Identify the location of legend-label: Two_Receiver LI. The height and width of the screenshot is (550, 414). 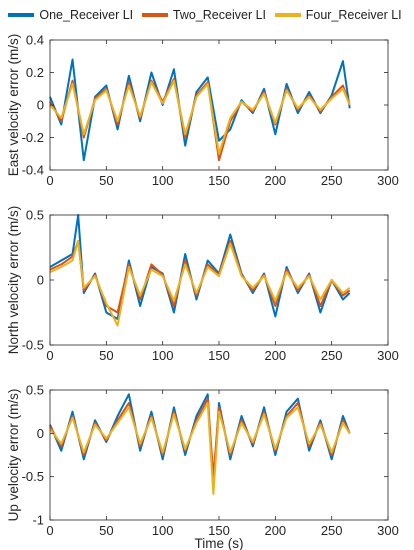
(219, 15).